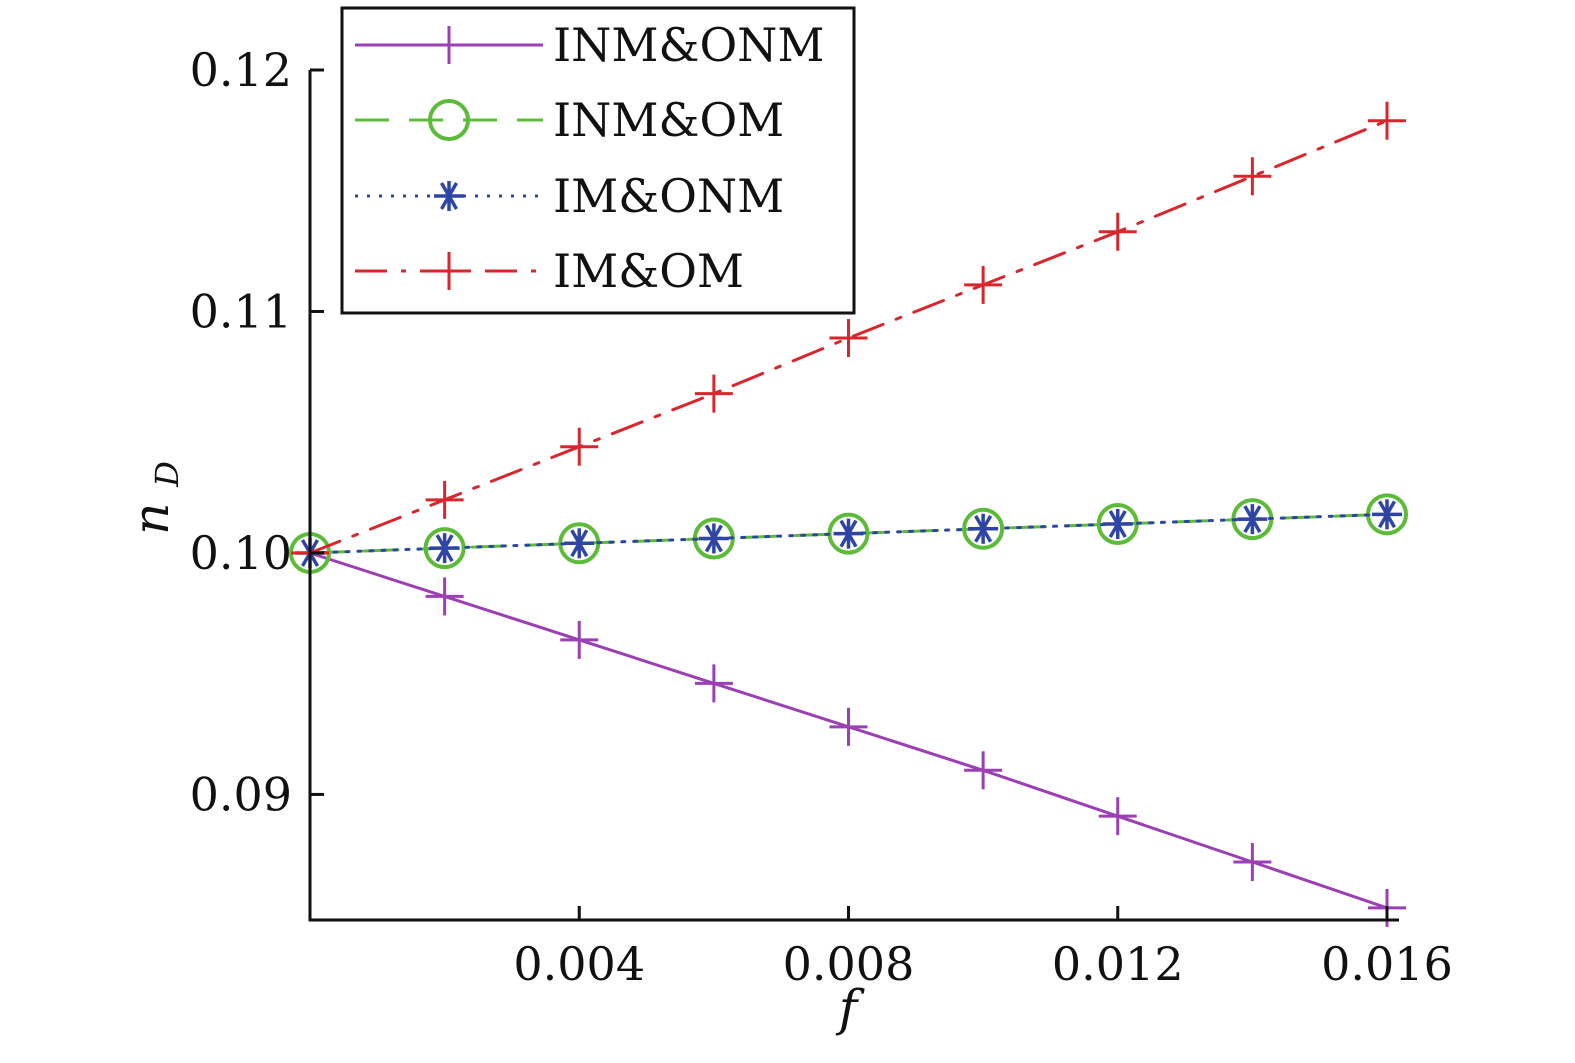 The width and height of the screenshot is (1575, 1063). Describe the element at coordinates (849, 964) in the screenshot. I see `x-tick-label: 0.008` at that location.